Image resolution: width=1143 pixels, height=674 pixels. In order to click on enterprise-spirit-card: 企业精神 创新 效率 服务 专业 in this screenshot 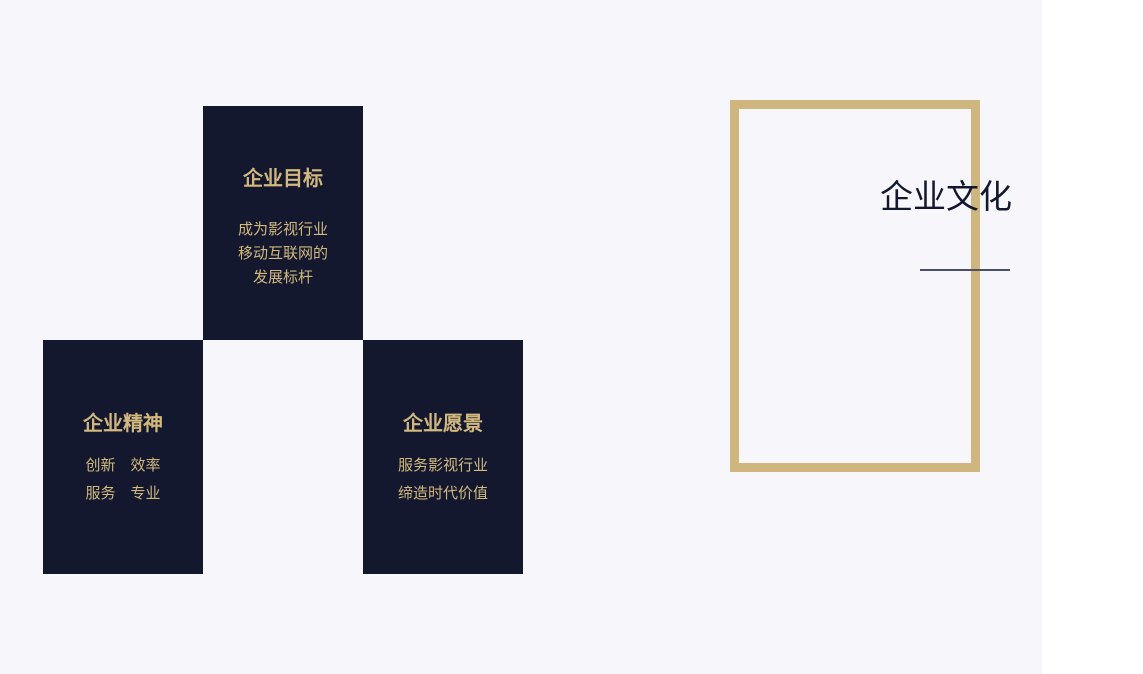, I will do `click(123, 457)`.